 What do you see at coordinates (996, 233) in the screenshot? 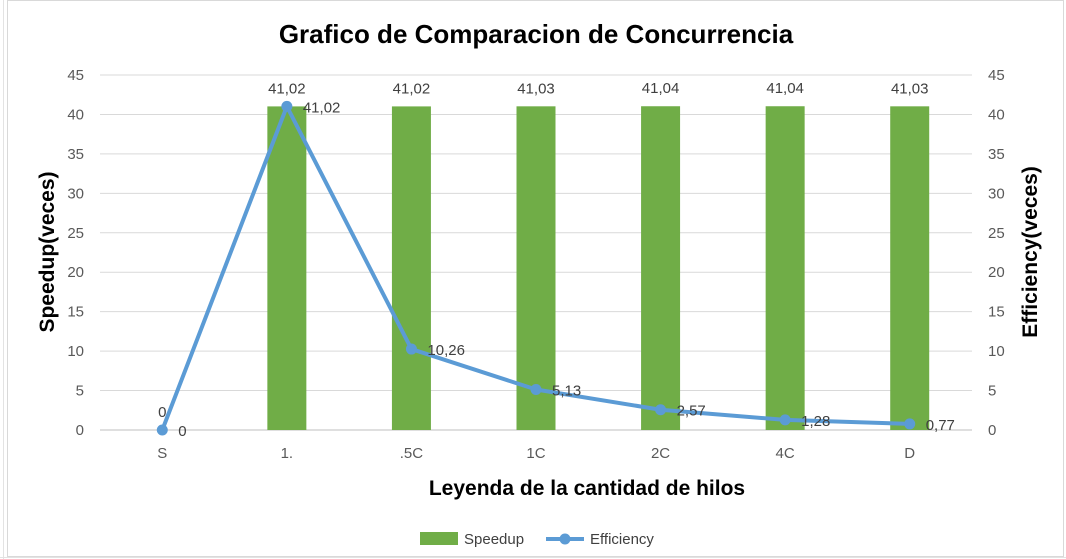
I see `y-tick-label-right: 25` at bounding box center [996, 233].